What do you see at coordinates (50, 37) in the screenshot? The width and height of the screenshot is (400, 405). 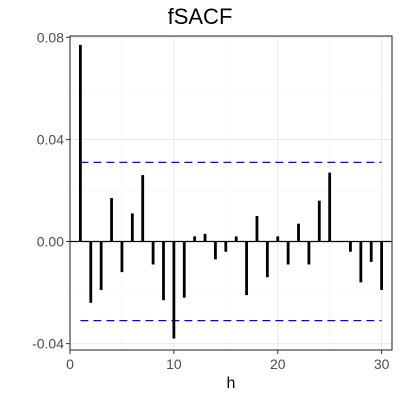 I see `y-tick-label: 0.08` at bounding box center [50, 37].